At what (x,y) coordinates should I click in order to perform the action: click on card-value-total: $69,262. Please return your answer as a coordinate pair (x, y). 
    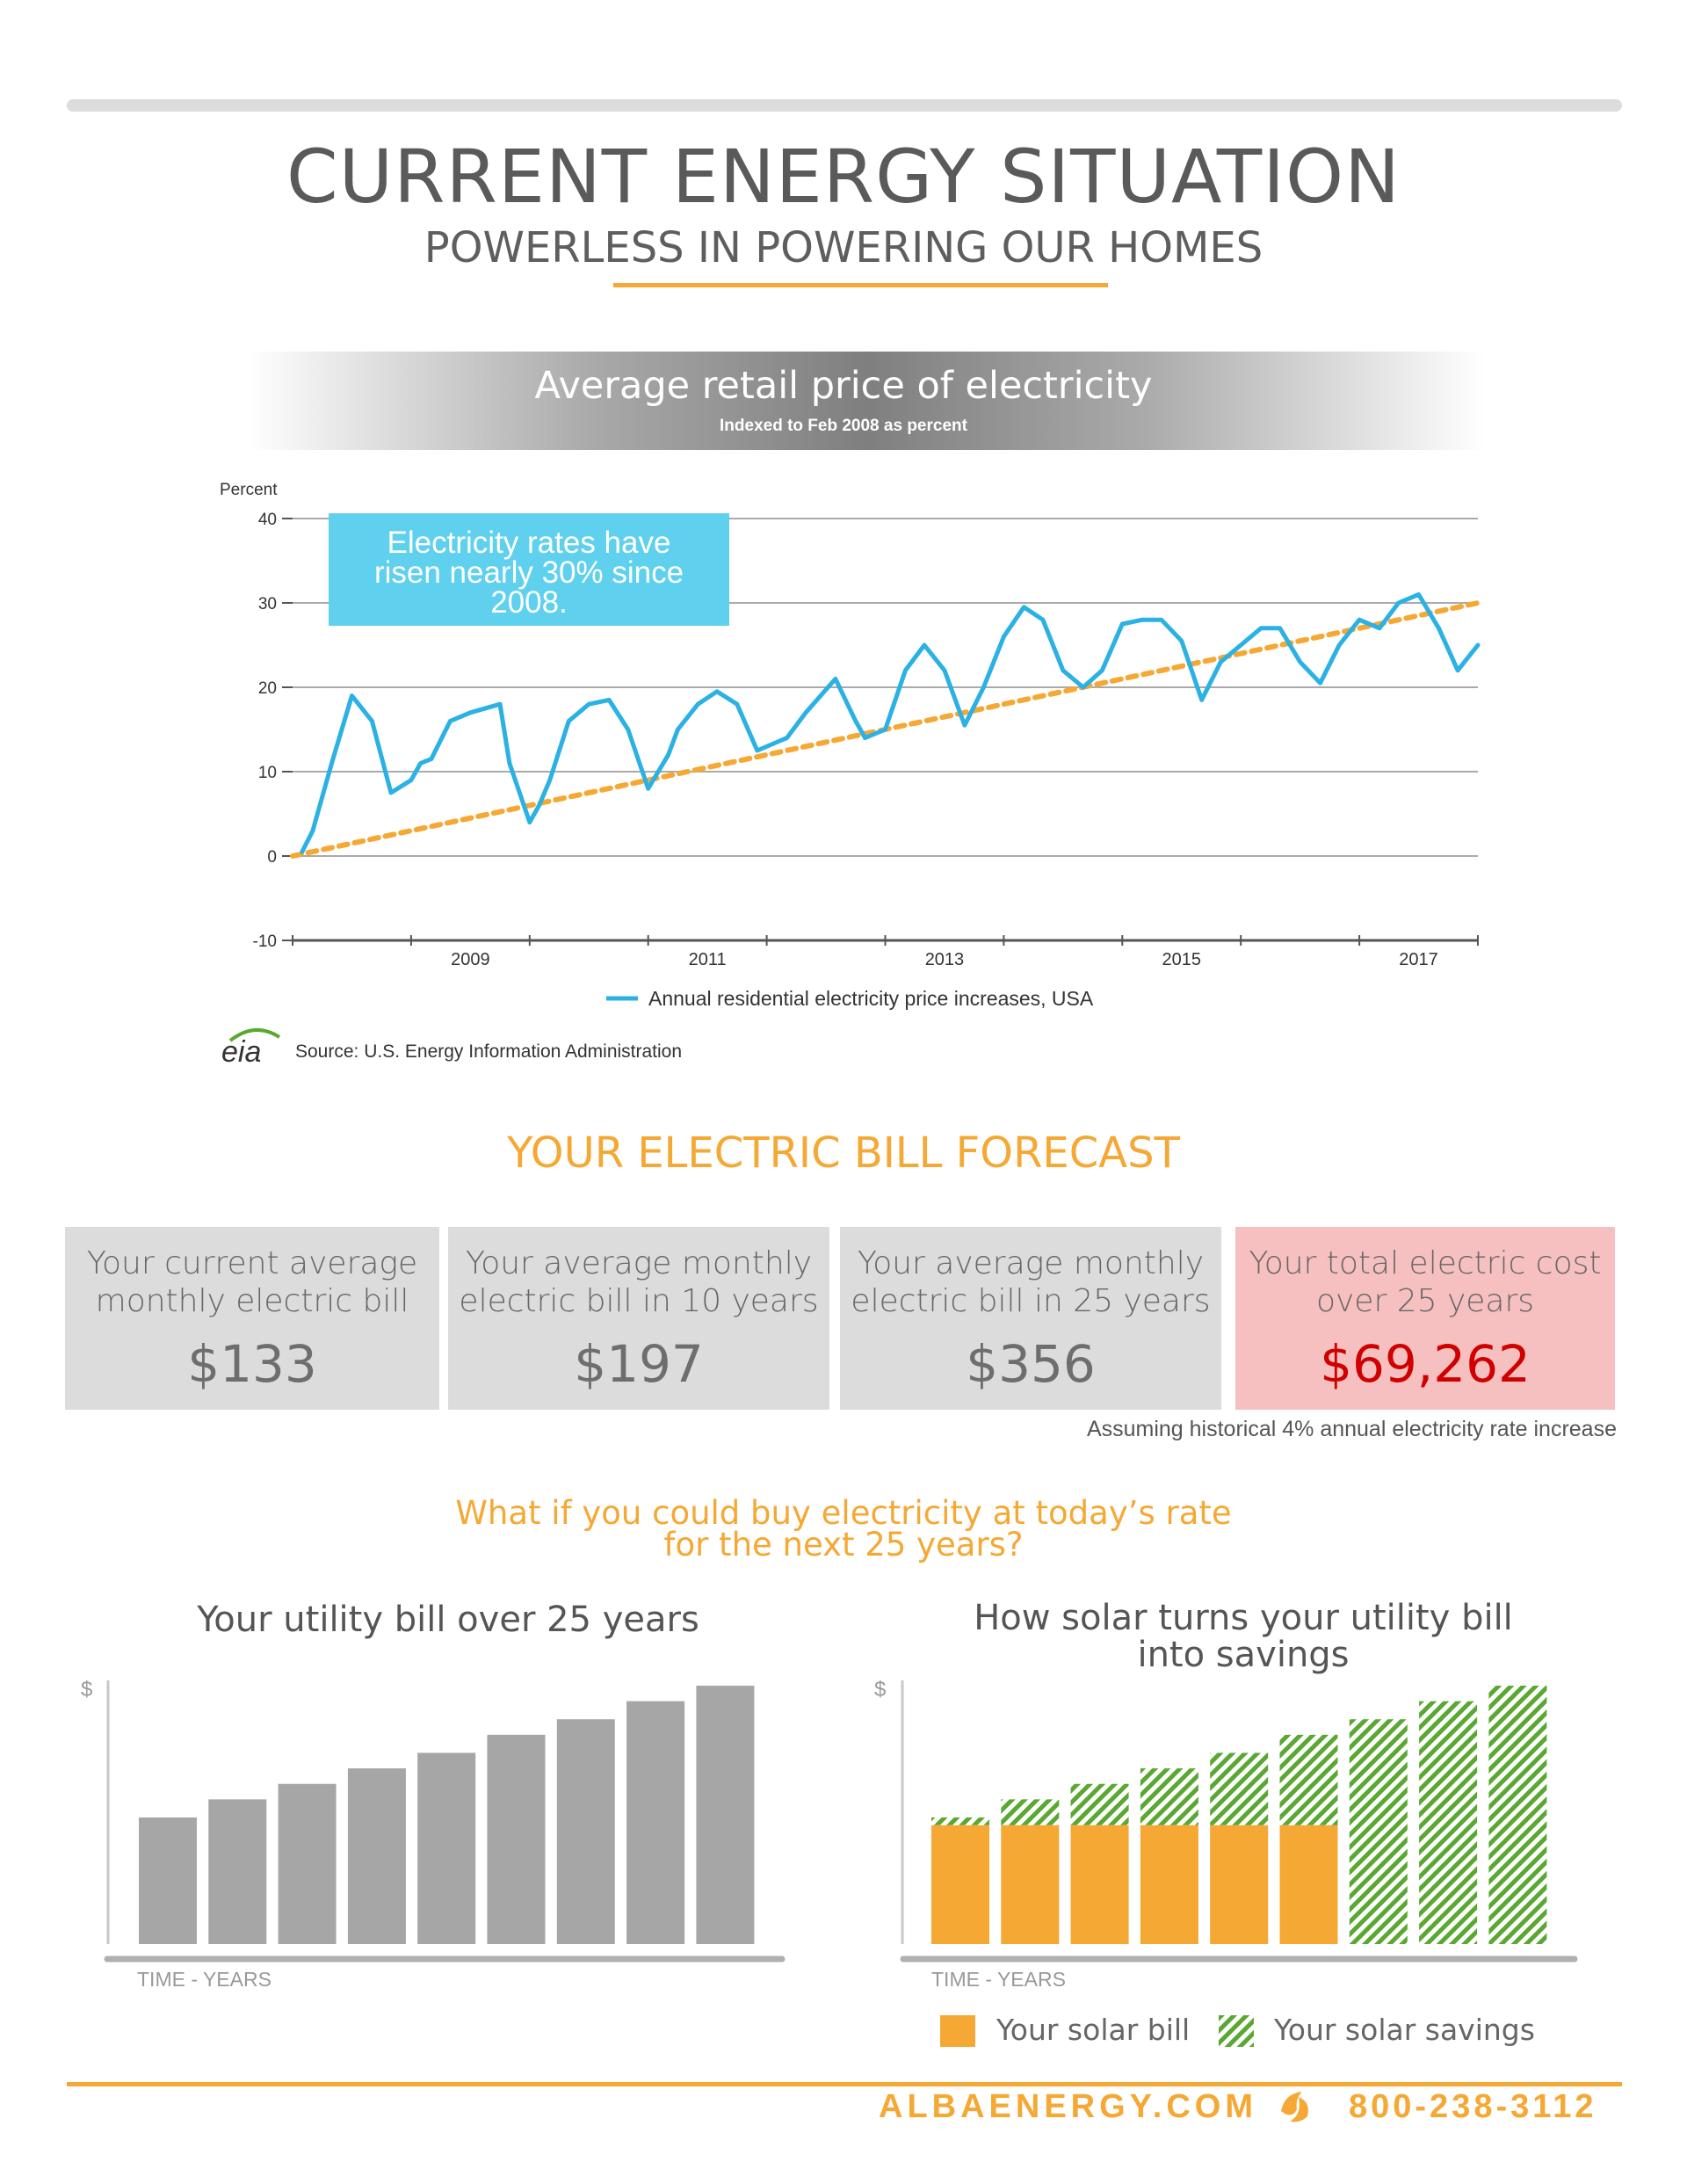
    Looking at the image, I should click on (1425, 1364).